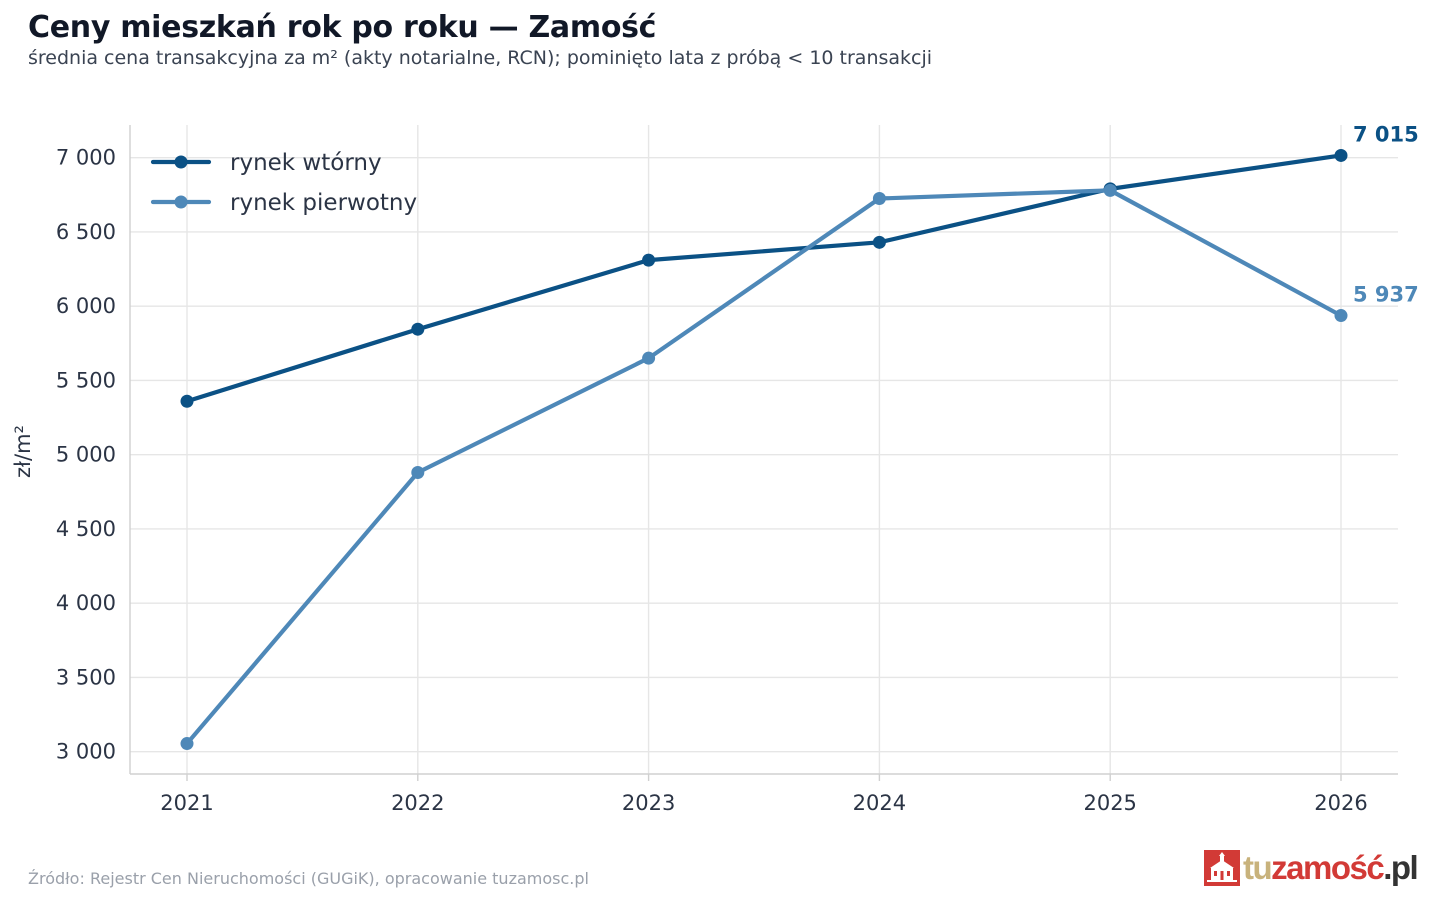 Image resolution: width=1440 pixels, height=900 pixels. I want to click on logo-text-tu: tu, so click(1258, 867).